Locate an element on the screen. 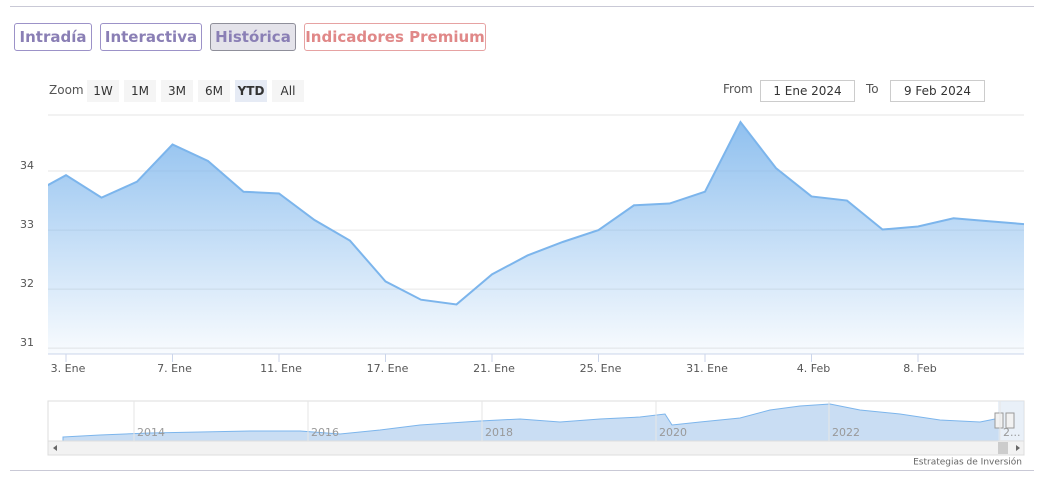 This screenshot has width=1042, height=481. zoom-button: 1M is located at coordinates (140, 91).